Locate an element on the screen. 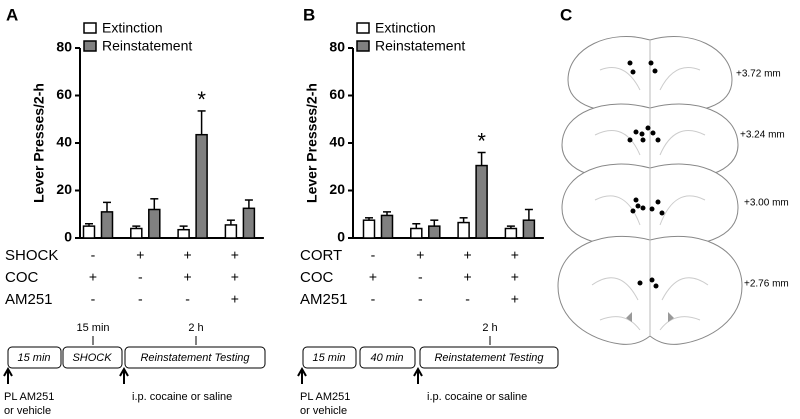  box-label: 15 min is located at coordinates (33, 358).